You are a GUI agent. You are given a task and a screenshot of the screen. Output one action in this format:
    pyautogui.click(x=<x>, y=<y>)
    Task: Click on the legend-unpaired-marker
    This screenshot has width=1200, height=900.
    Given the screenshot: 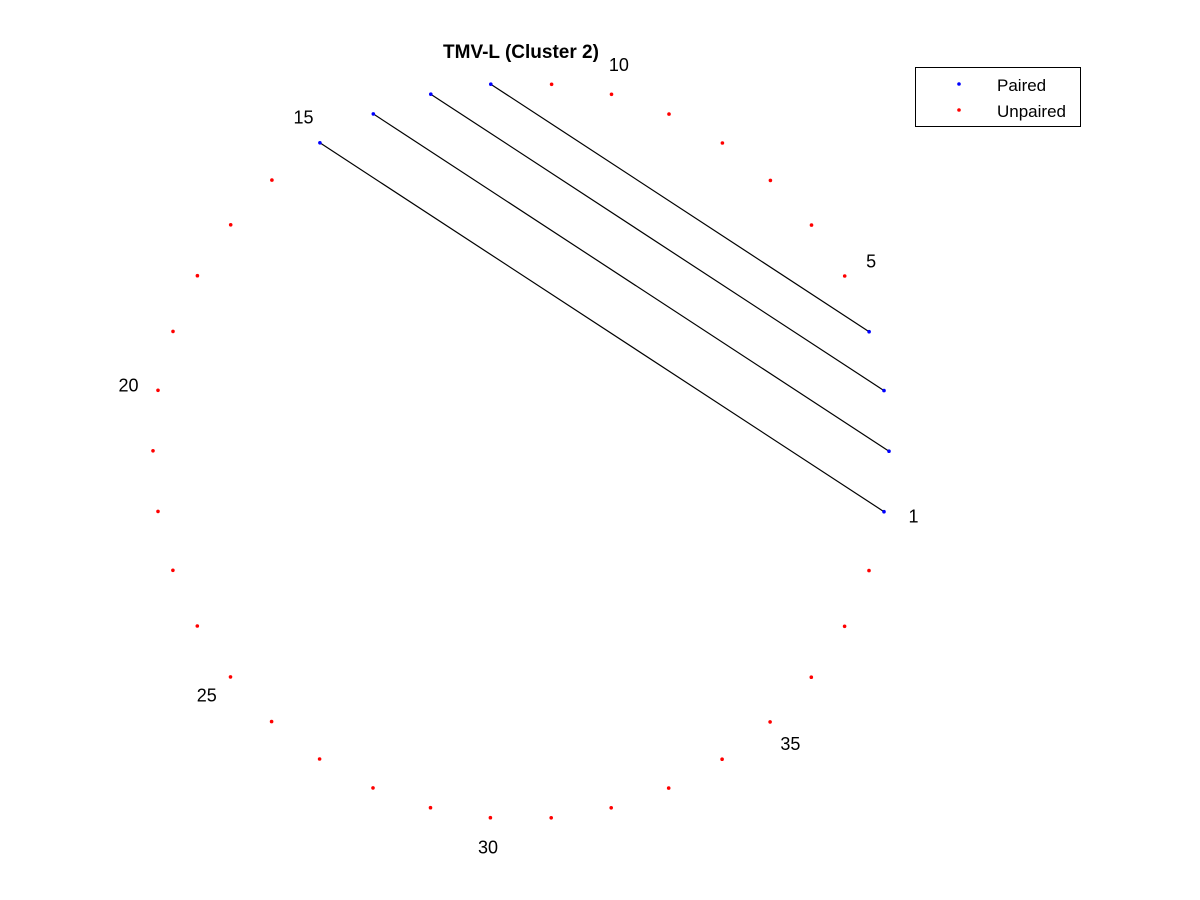 What is the action you would take?
    pyautogui.click(x=959, y=110)
    